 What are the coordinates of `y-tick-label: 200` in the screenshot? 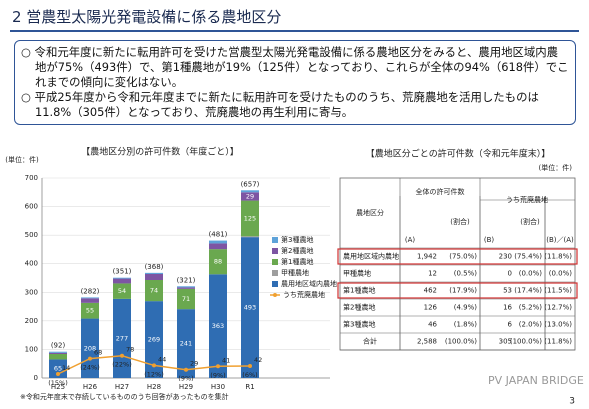 It's located at (31, 321).